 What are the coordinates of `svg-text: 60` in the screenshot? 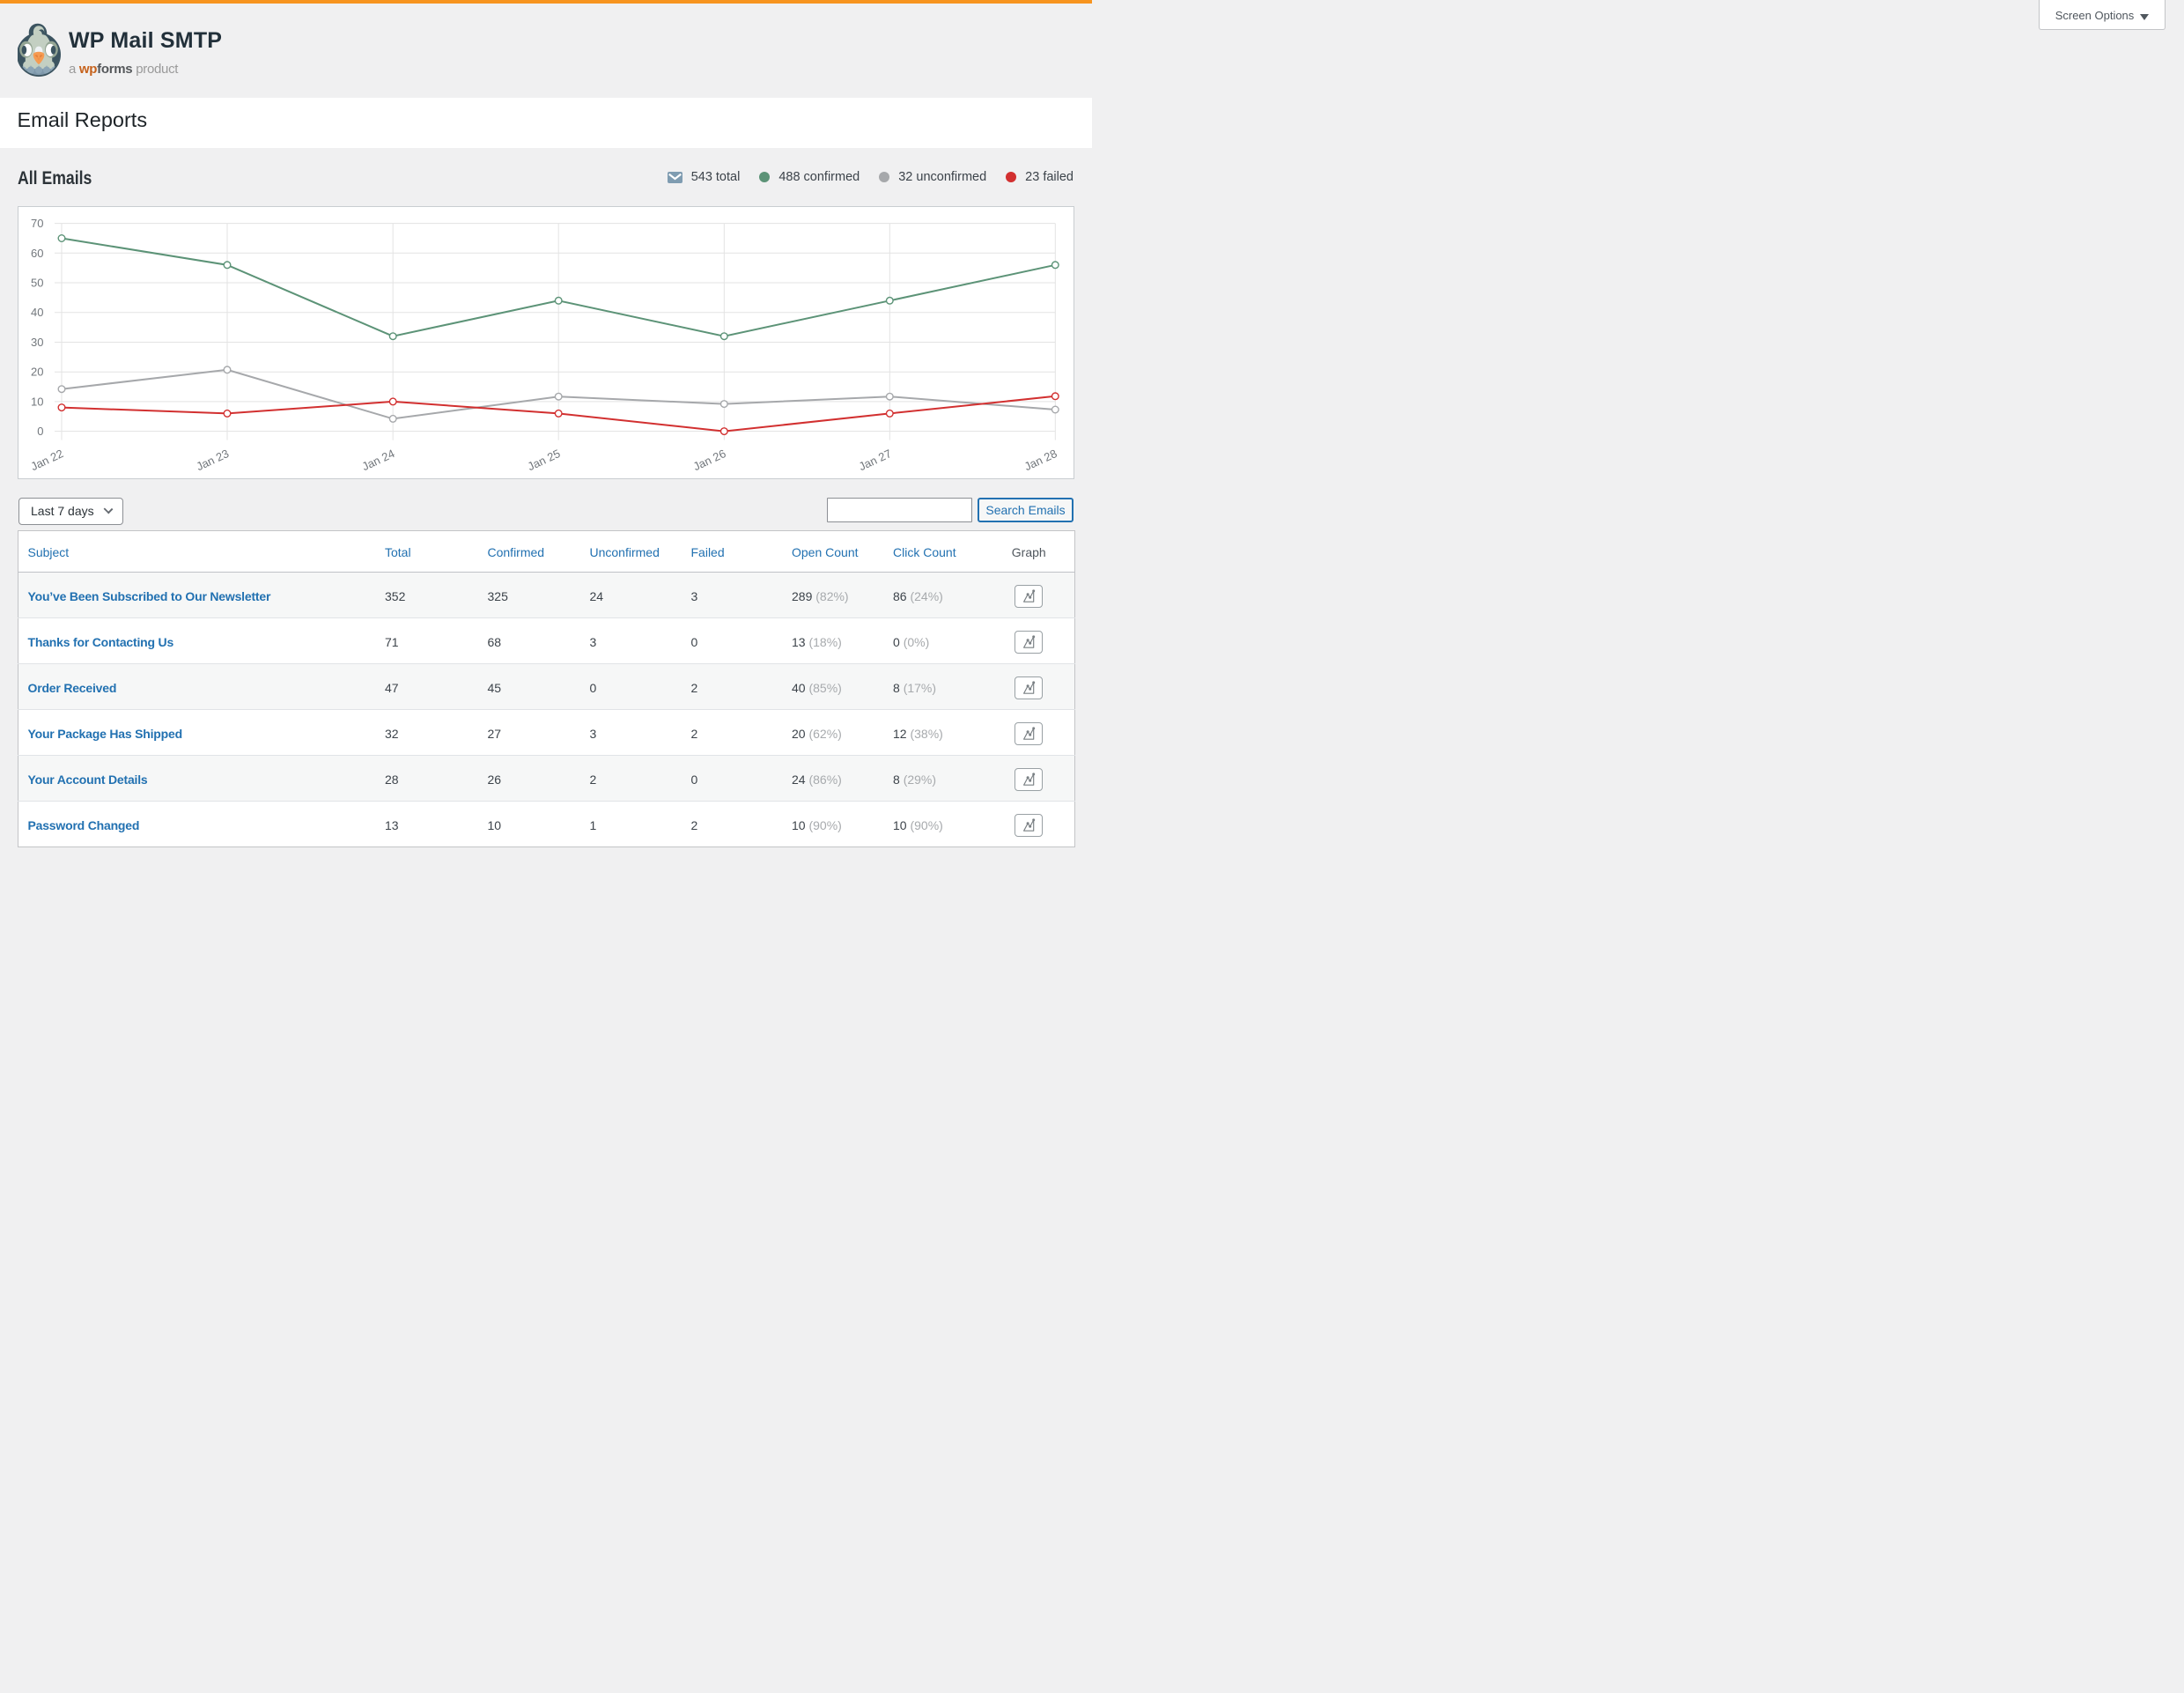 It's located at (37, 253).